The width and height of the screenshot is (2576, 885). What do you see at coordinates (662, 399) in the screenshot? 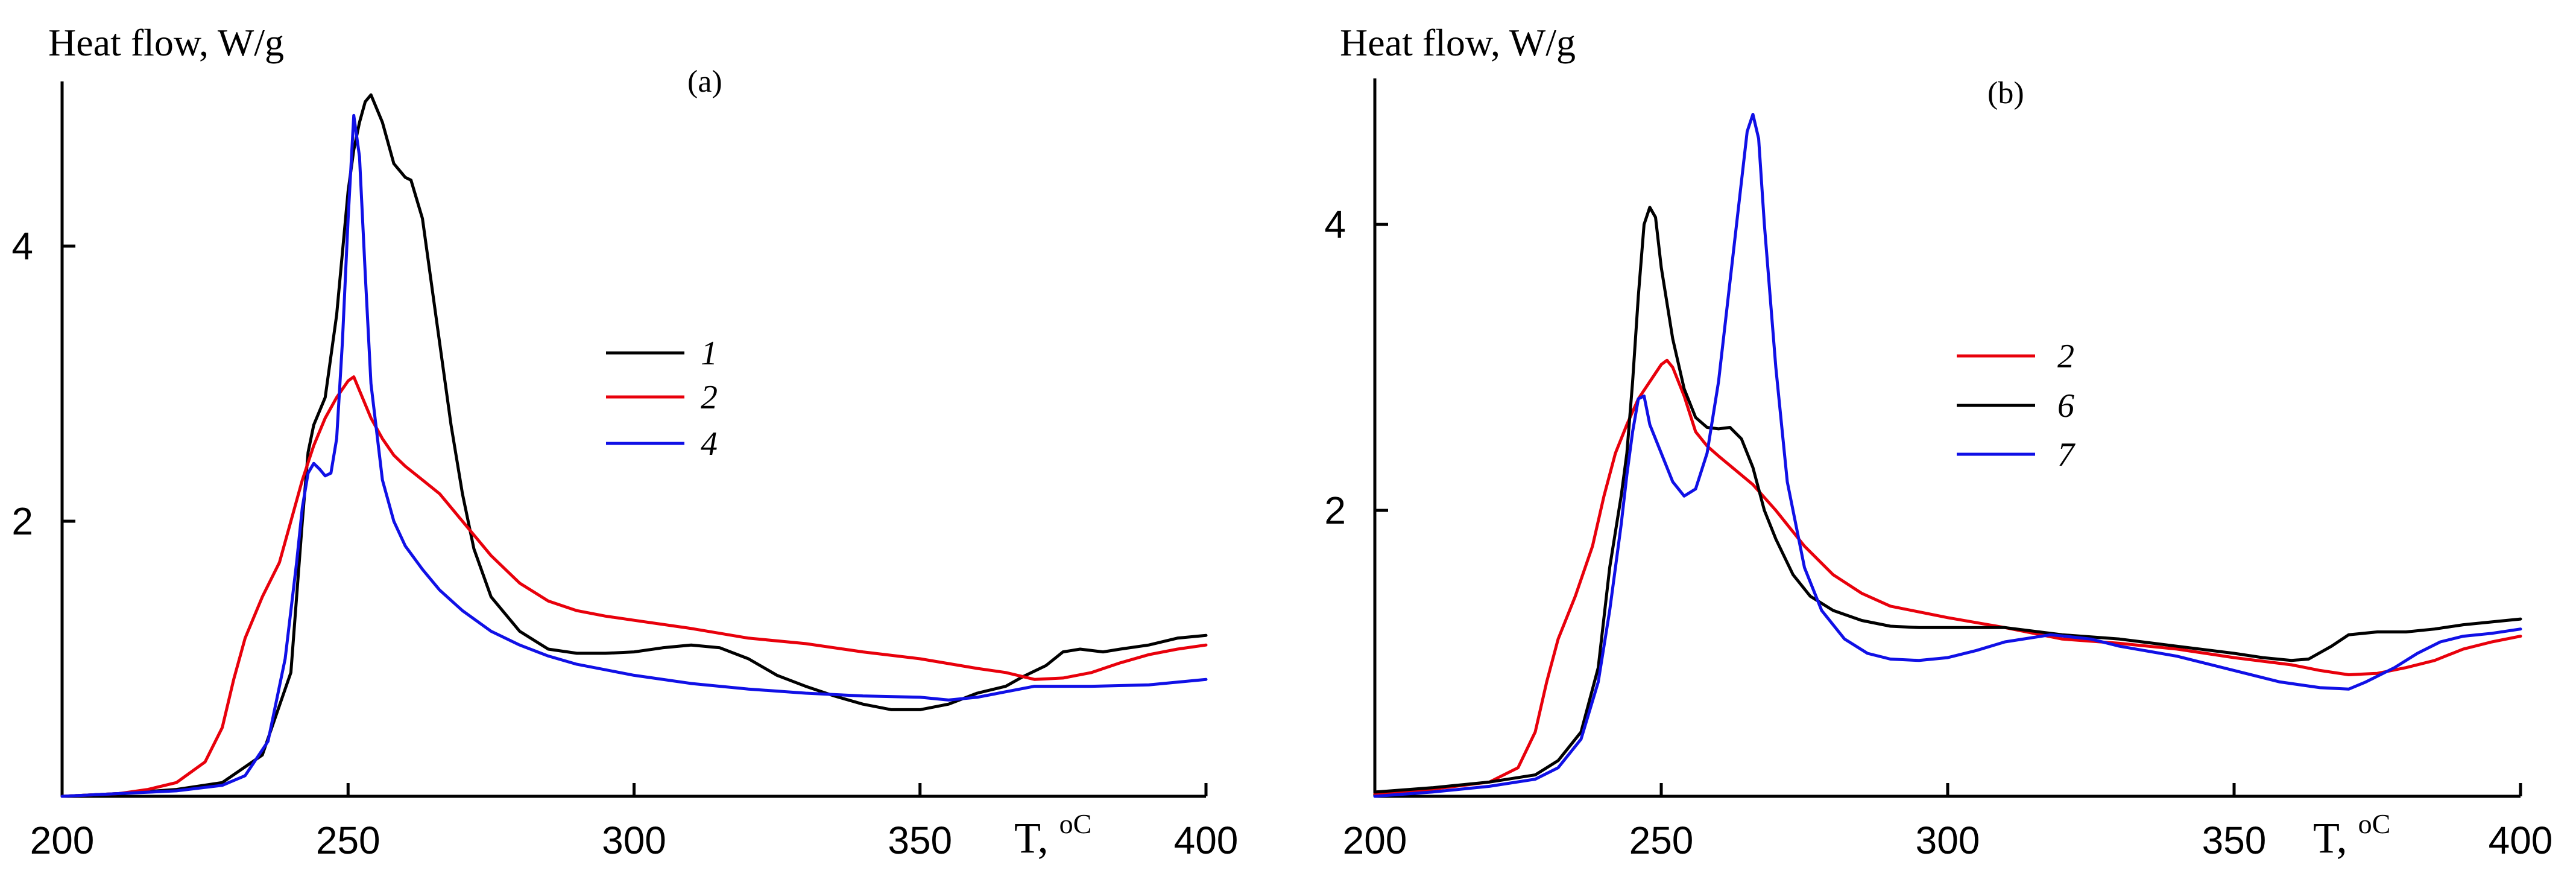
I see `legend-a: 1 2 4` at bounding box center [662, 399].